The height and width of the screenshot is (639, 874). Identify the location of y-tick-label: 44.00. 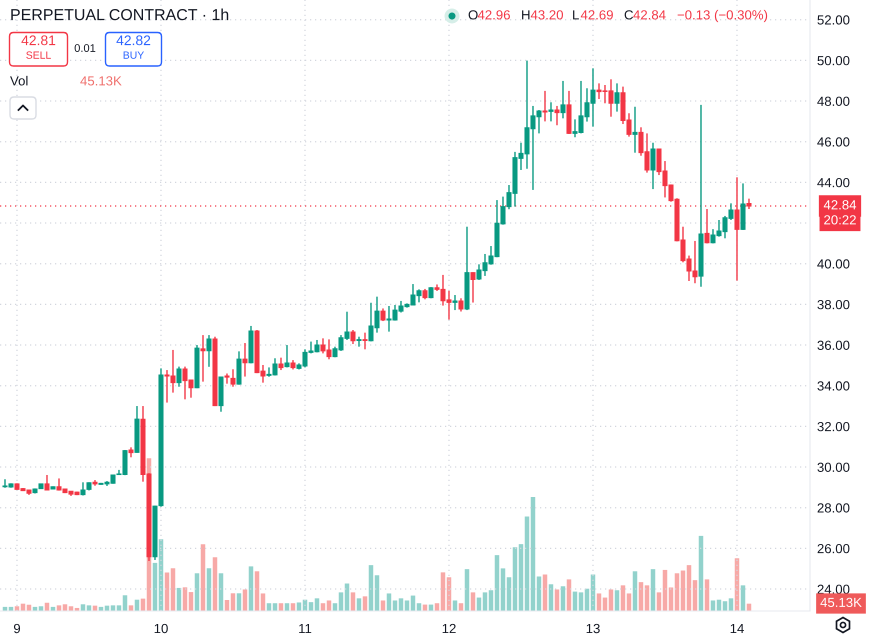
(833, 183).